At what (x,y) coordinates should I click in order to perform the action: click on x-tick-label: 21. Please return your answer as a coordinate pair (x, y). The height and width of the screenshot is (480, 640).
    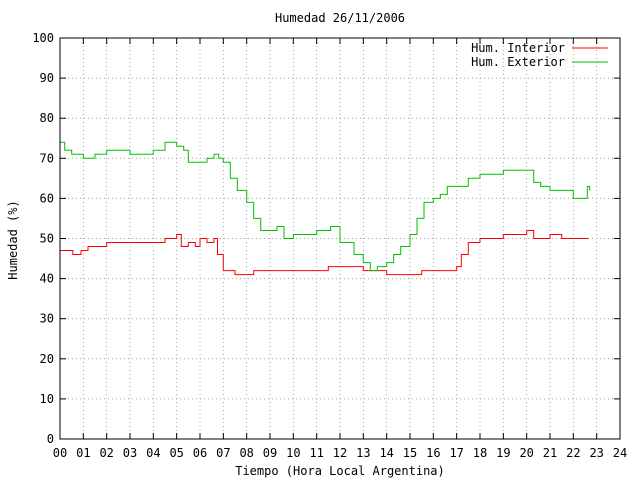
    Looking at the image, I should click on (550, 453).